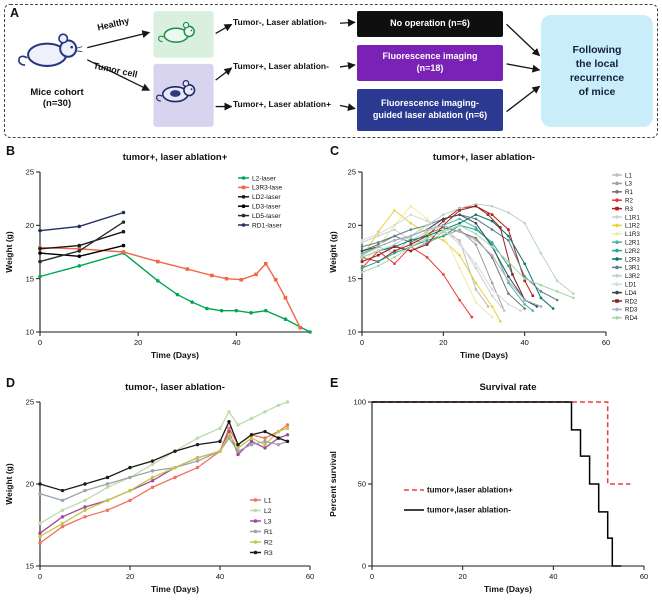  What do you see at coordinates (644, 576) in the screenshot?
I see `svg-text: 60` at bounding box center [644, 576].